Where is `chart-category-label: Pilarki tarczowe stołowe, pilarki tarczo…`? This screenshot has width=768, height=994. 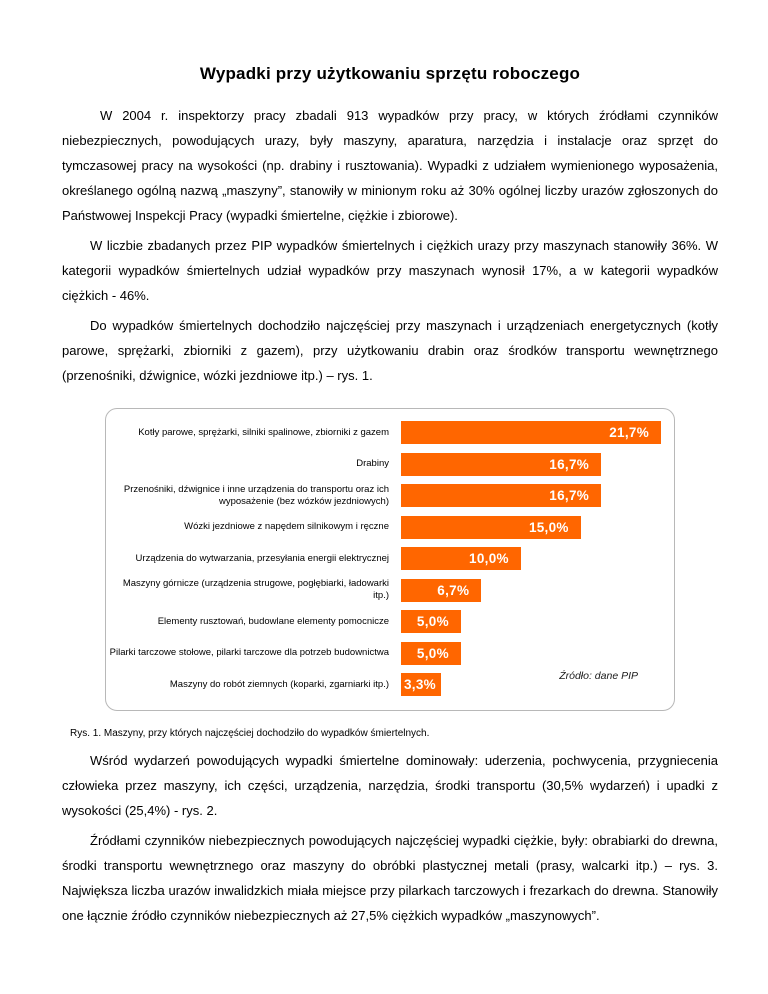
chart-category-label: Pilarki tarczowe stołowe, pilarki tarczo… is located at coordinates (249, 653).